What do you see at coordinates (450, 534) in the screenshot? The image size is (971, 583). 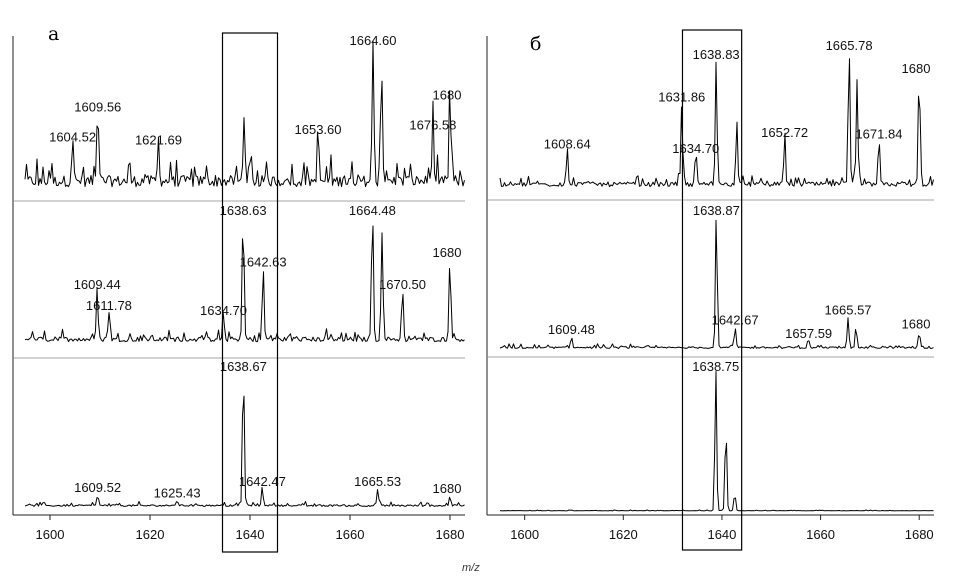 I see `x-tick-label-a-1680: 1680` at bounding box center [450, 534].